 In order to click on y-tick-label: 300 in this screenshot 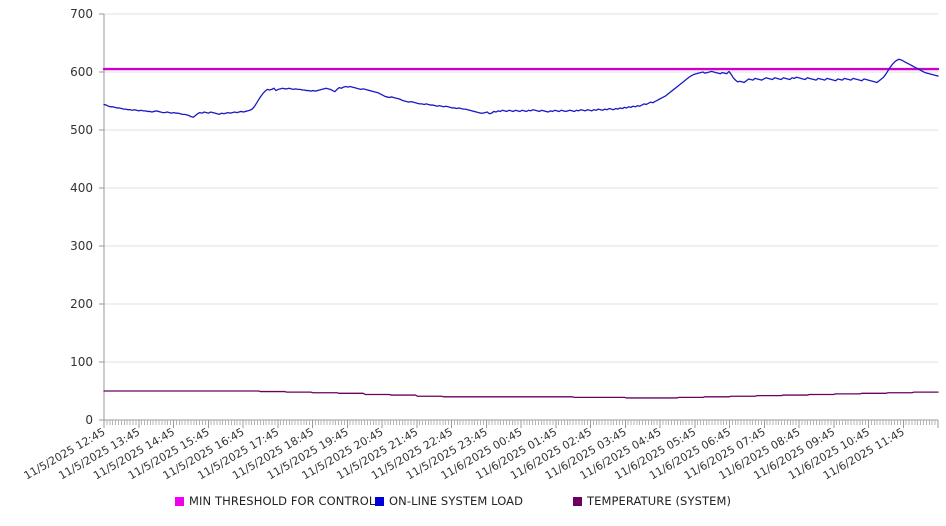, I will do `click(81, 246)`.